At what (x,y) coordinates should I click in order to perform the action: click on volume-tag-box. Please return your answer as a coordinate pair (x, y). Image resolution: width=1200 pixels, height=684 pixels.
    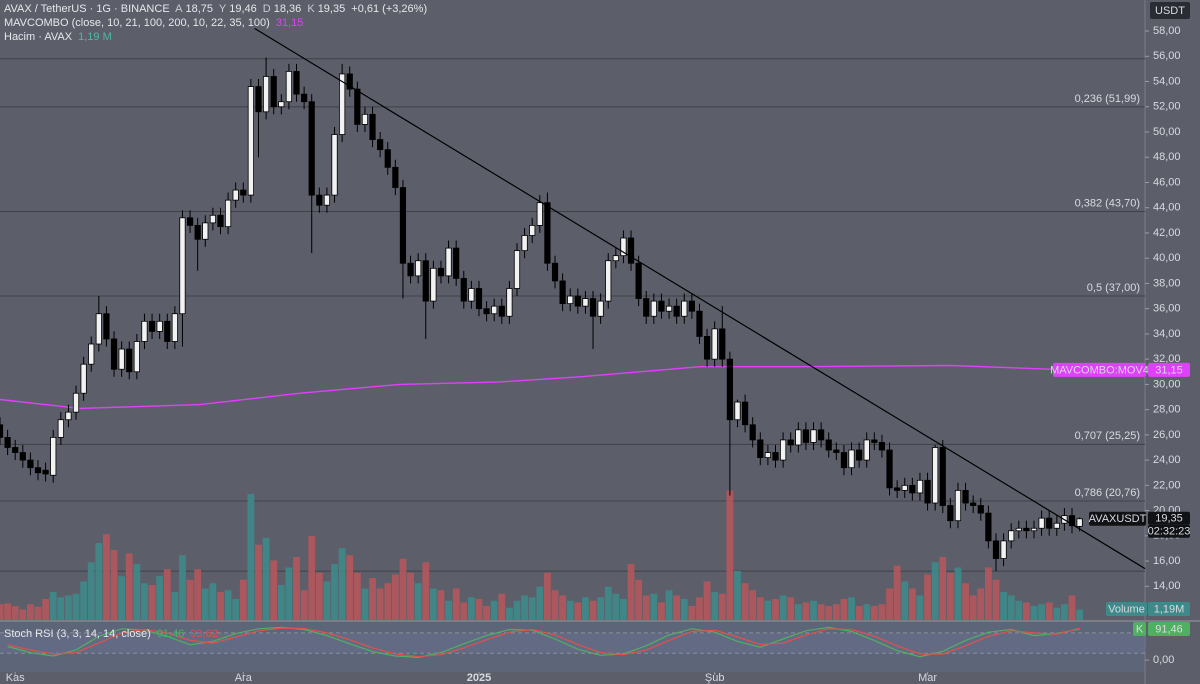
    Looking at the image, I should click on (1126, 609).